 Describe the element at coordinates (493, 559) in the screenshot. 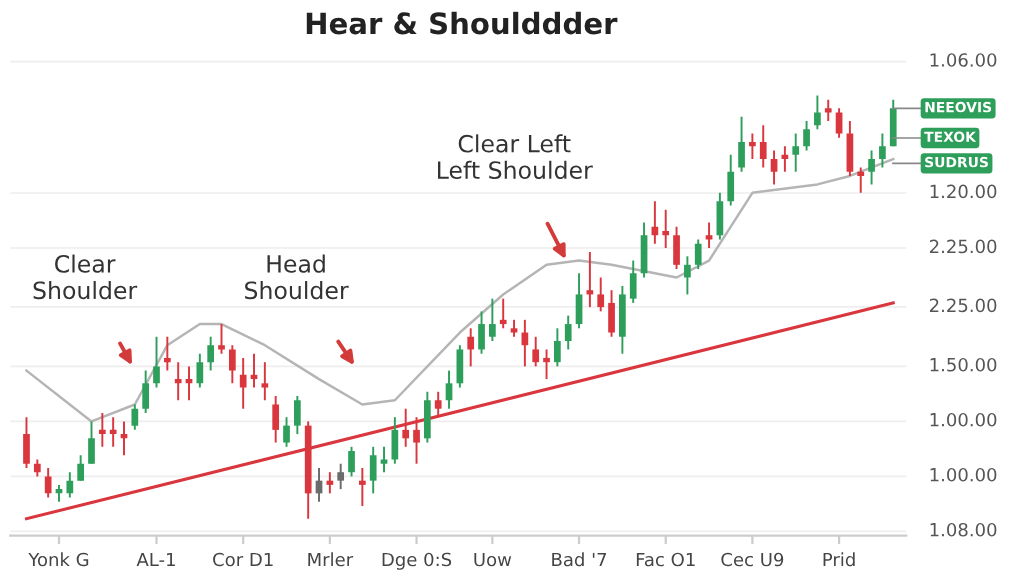

I see `x-tick-label: Uow` at that location.